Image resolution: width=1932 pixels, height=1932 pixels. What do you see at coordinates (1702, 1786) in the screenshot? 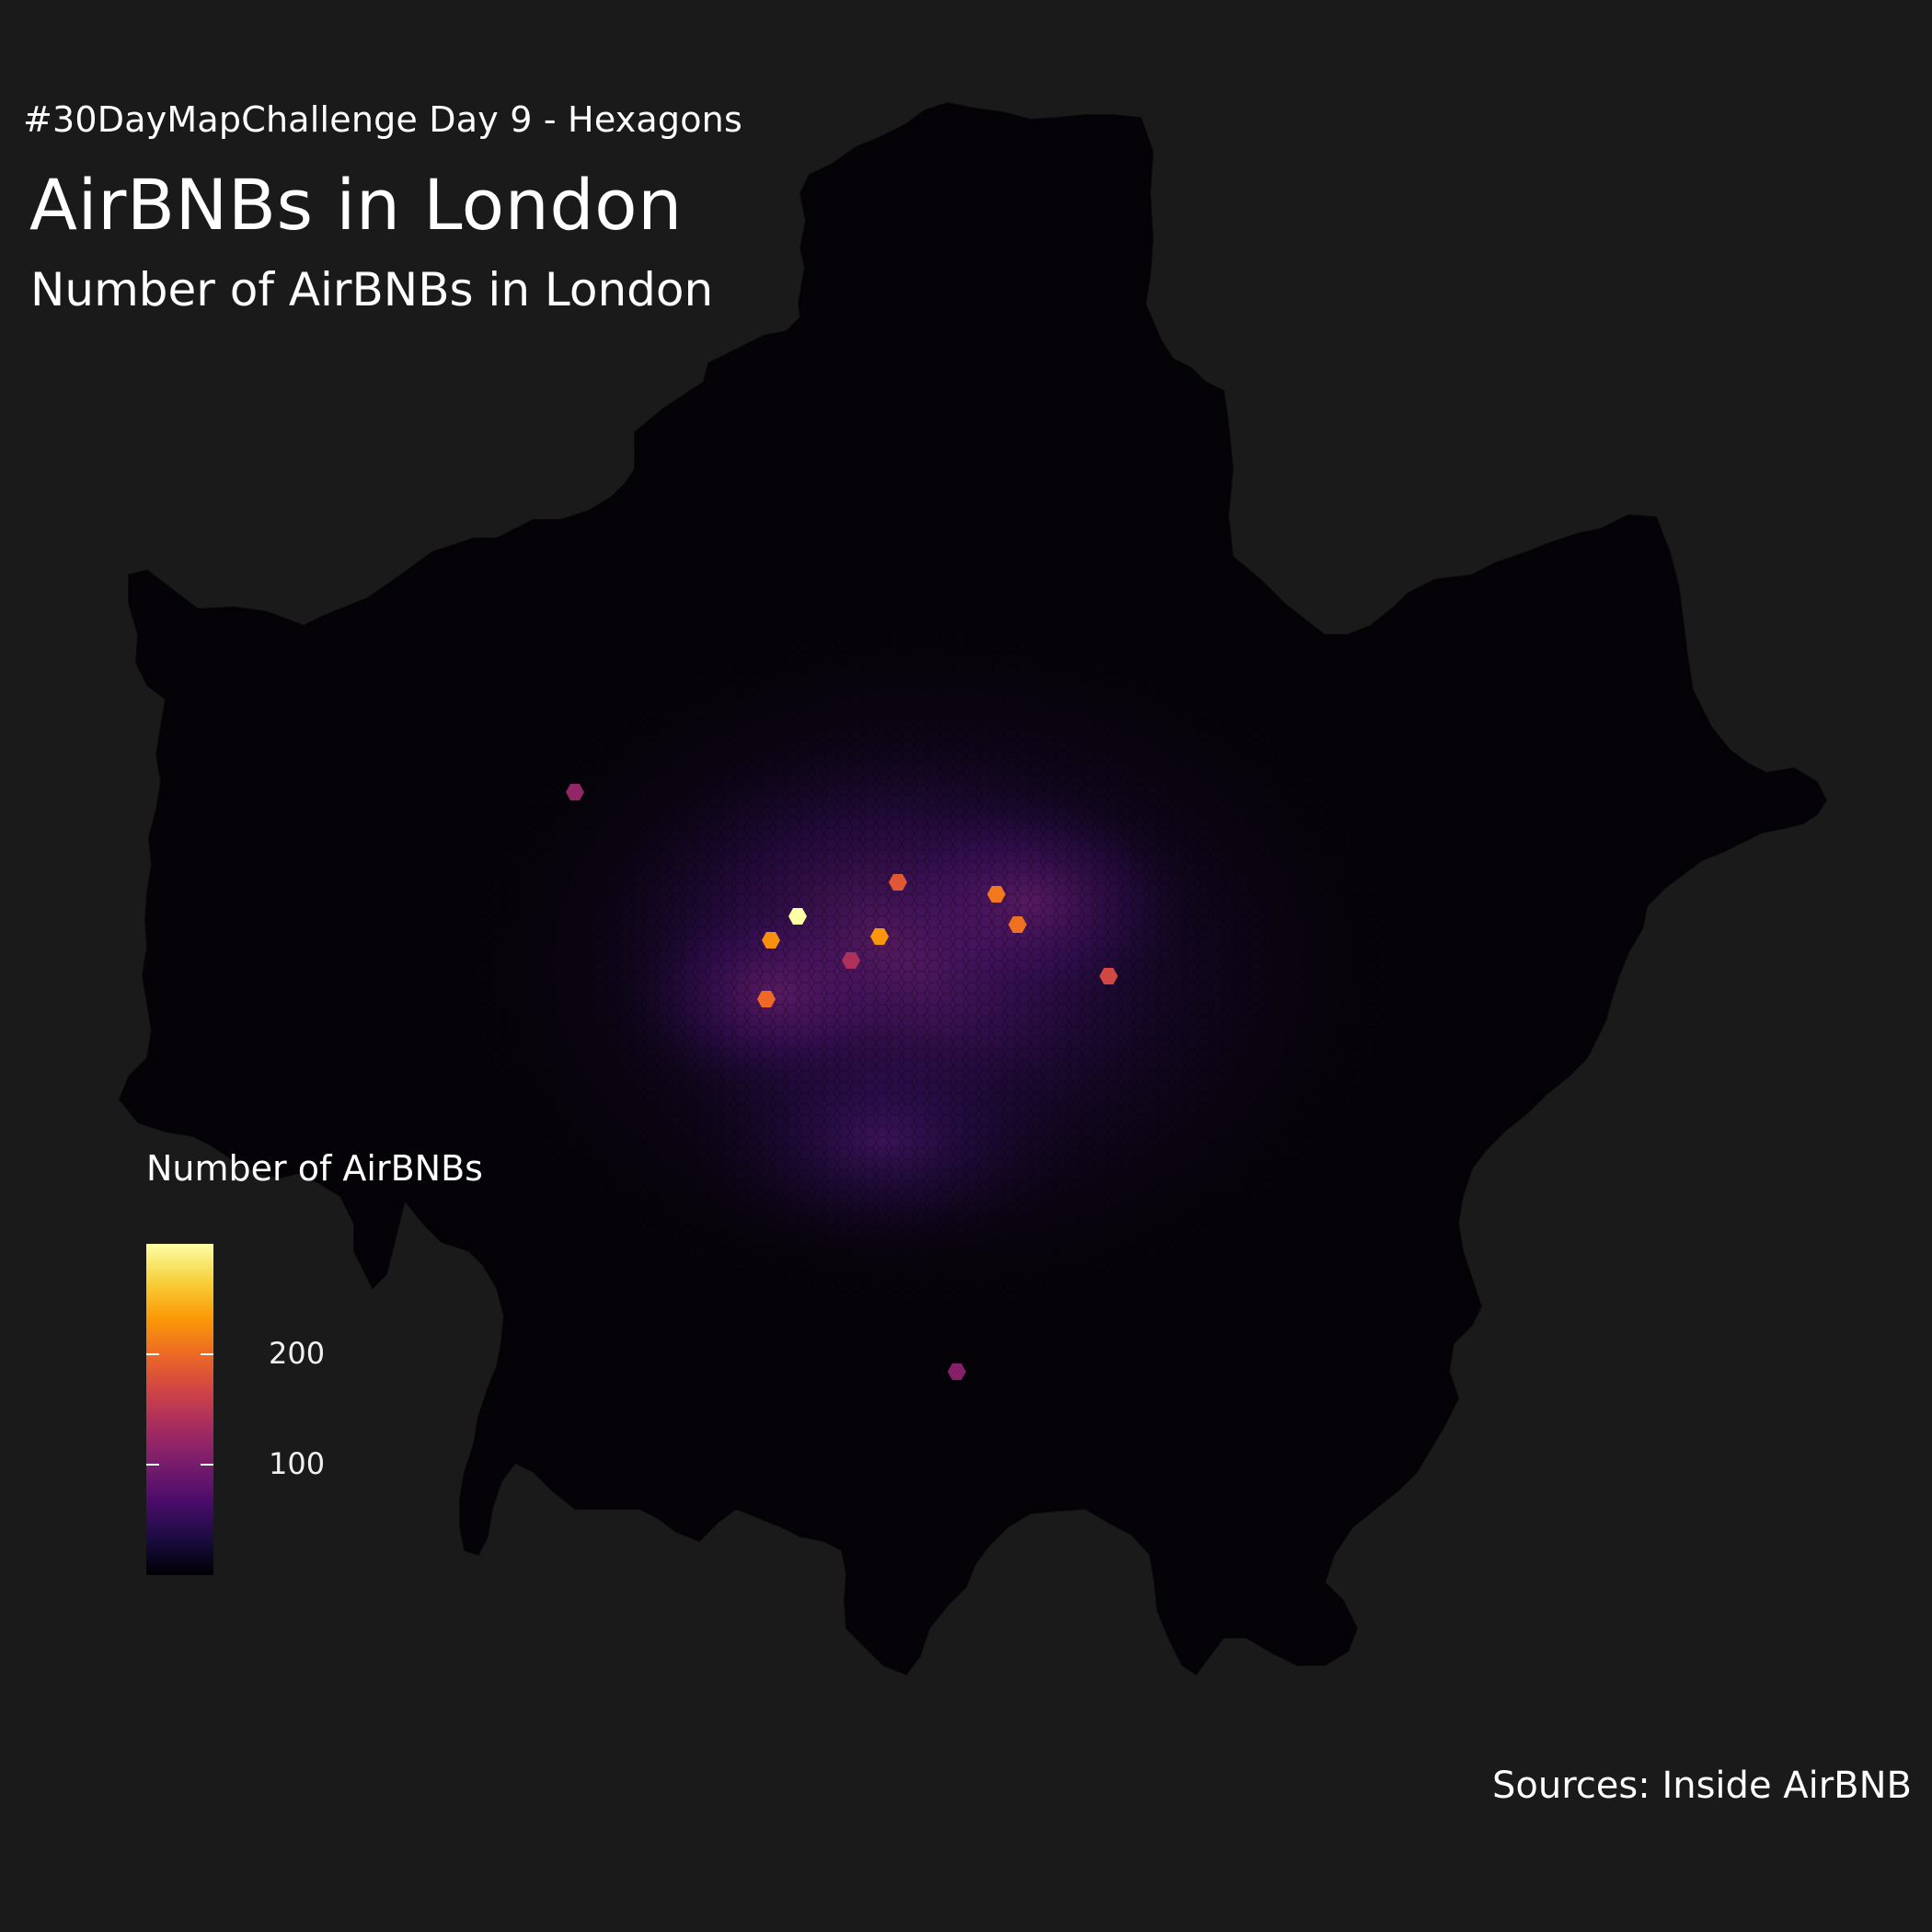
I see `source-caption: Sources: Inside AirBNB` at bounding box center [1702, 1786].